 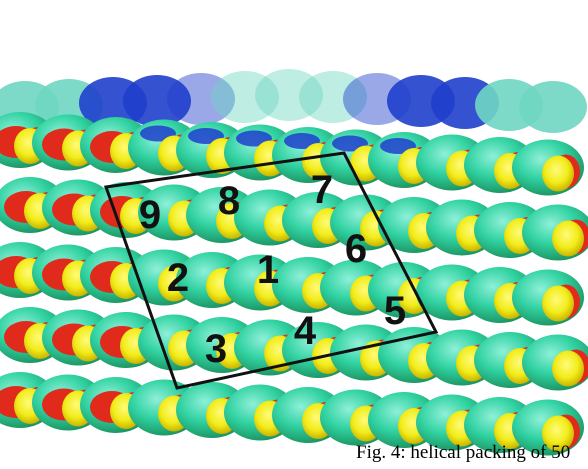 What do you see at coordinates (268, 270) in the screenshot?
I see `subunit-label-1: 1` at bounding box center [268, 270].